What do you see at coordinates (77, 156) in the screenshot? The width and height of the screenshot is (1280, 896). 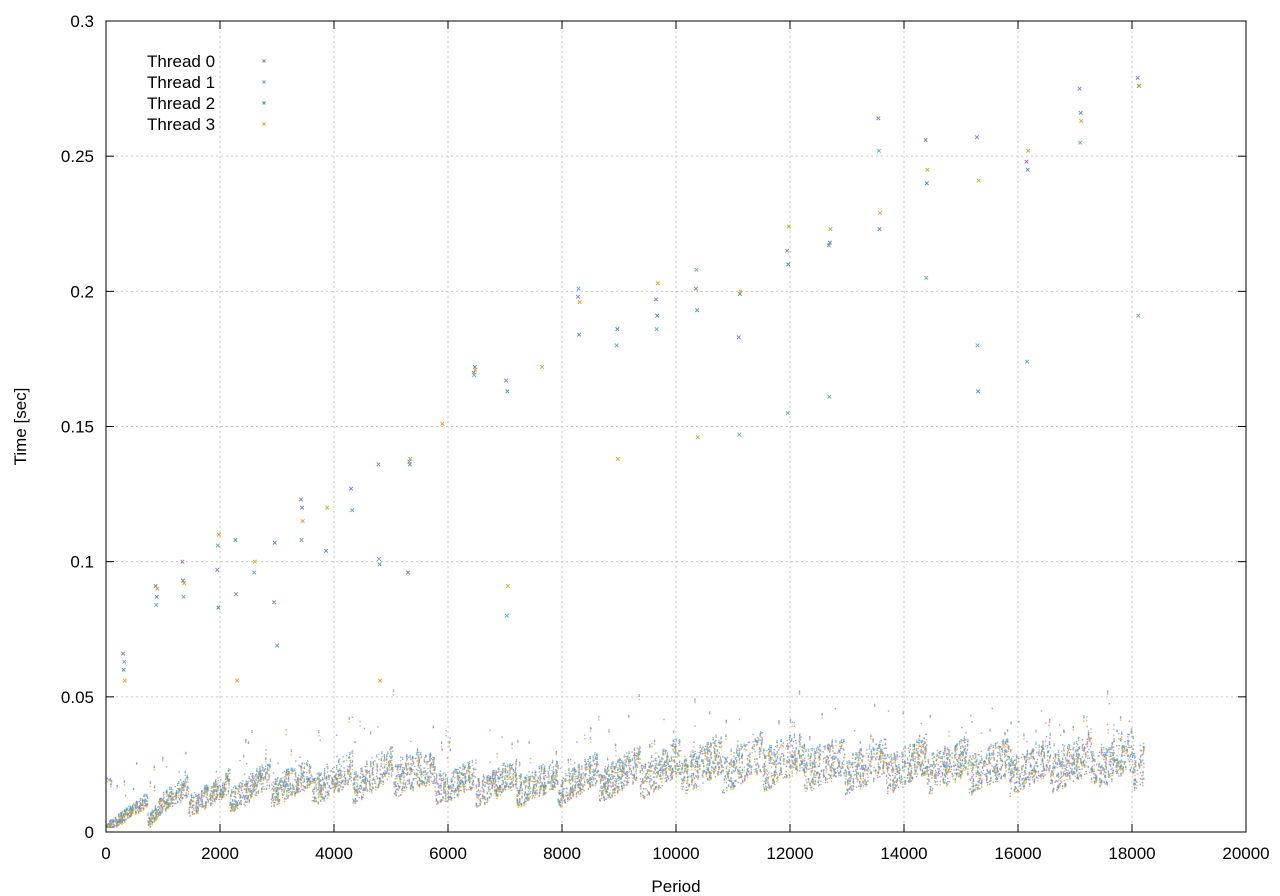 I see `y-tick-label: 0.25` at bounding box center [77, 156].